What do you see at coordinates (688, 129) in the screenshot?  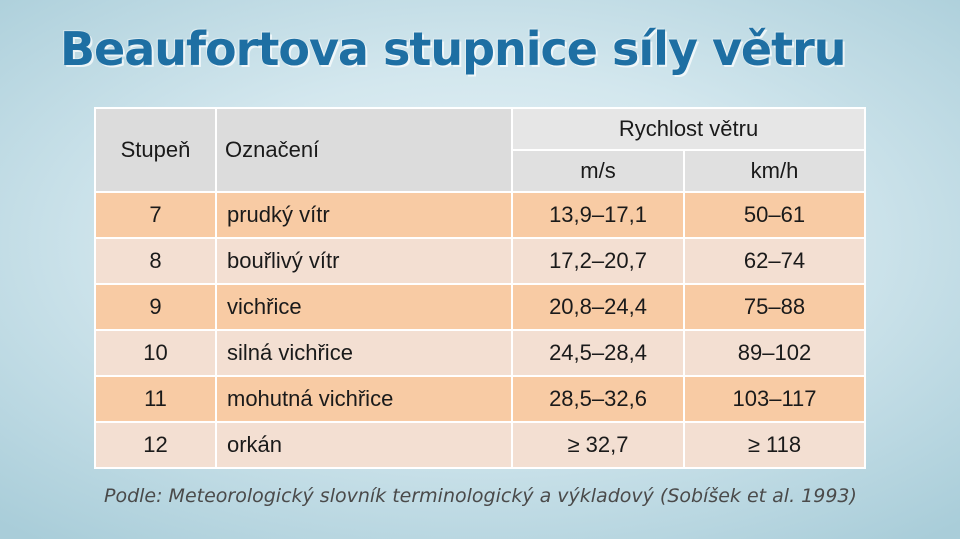 I see `header-rychlost: Rychlost větru` at bounding box center [688, 129].